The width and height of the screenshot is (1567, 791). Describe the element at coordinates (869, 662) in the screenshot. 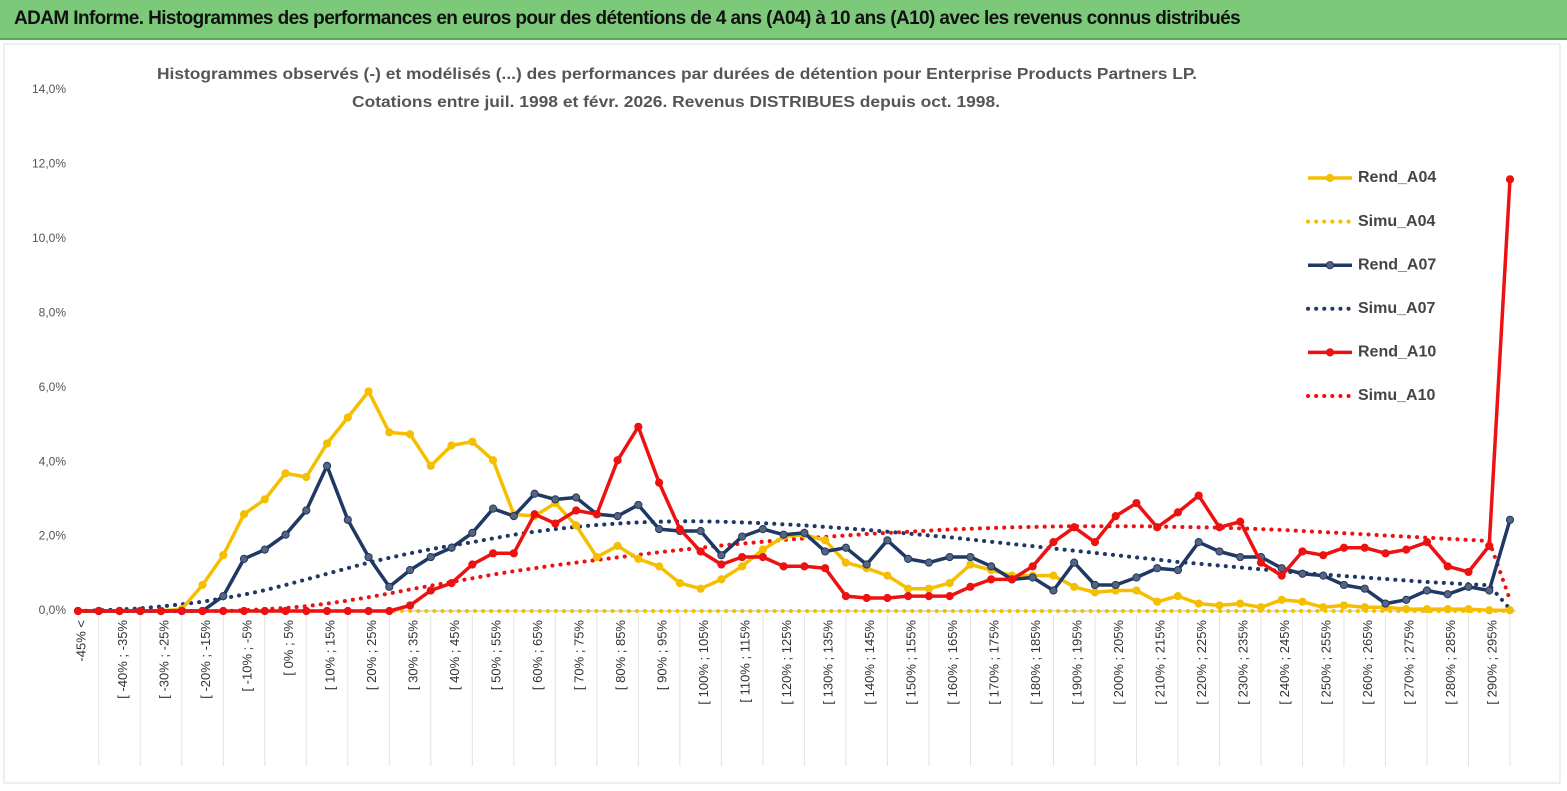

I see `x-tick-label: [ 140% ; 145%` at that location.